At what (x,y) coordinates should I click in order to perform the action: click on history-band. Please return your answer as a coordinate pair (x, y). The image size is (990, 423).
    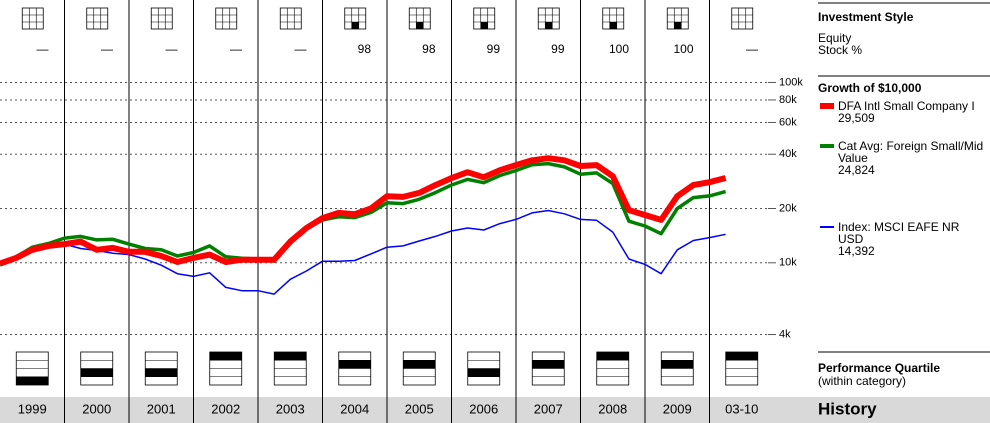
    Looking at the image, I should click on (495, 410).